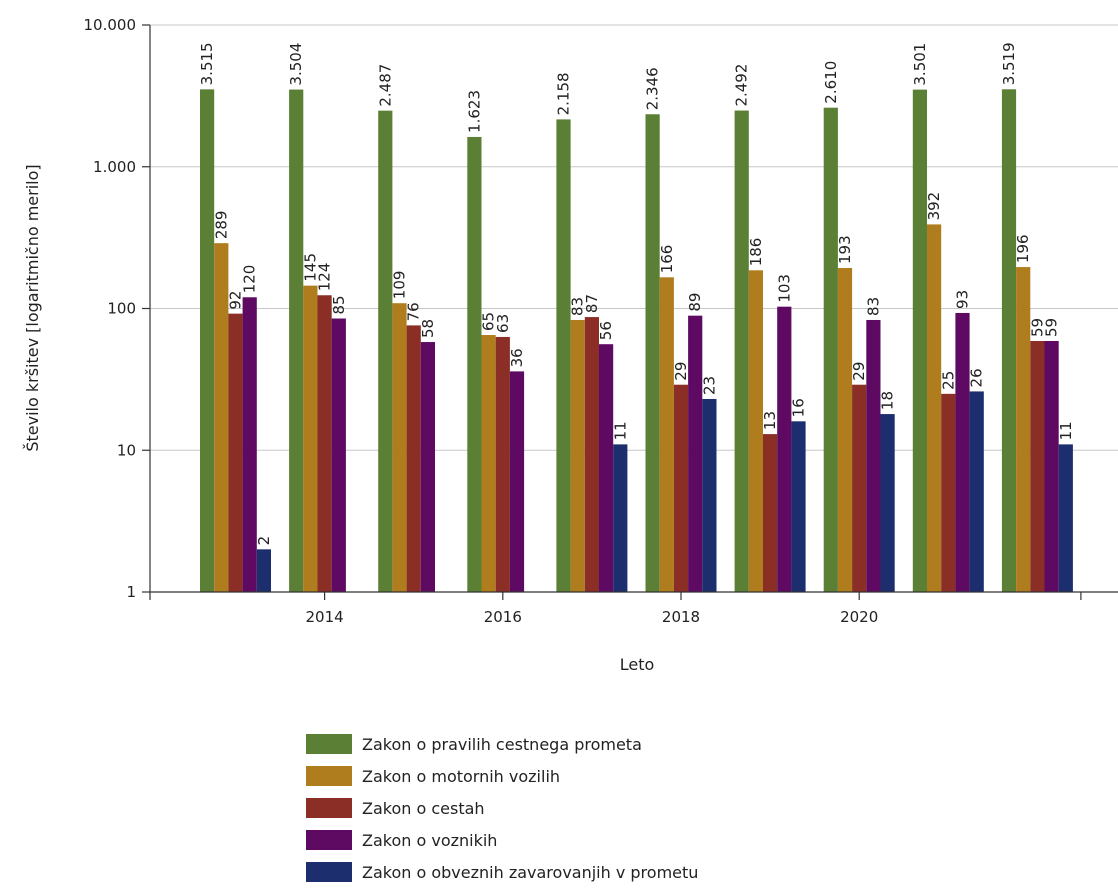  What do you see at coordinates (592, 303) in the screenshot?
I see `data-label: 87` at bounding box center [592, 303].